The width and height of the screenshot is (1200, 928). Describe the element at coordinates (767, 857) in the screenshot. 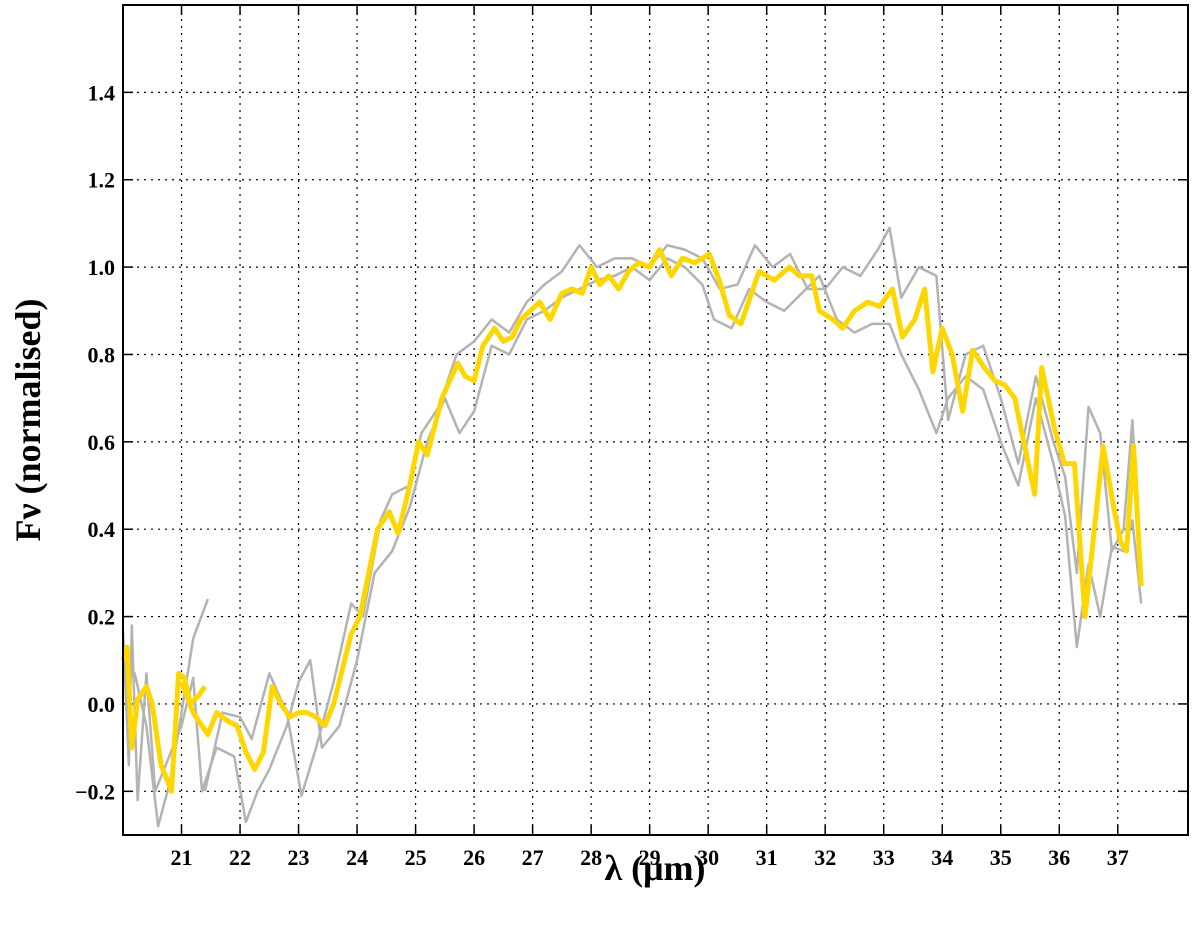

I see `x-tick-label: 31` at that location.